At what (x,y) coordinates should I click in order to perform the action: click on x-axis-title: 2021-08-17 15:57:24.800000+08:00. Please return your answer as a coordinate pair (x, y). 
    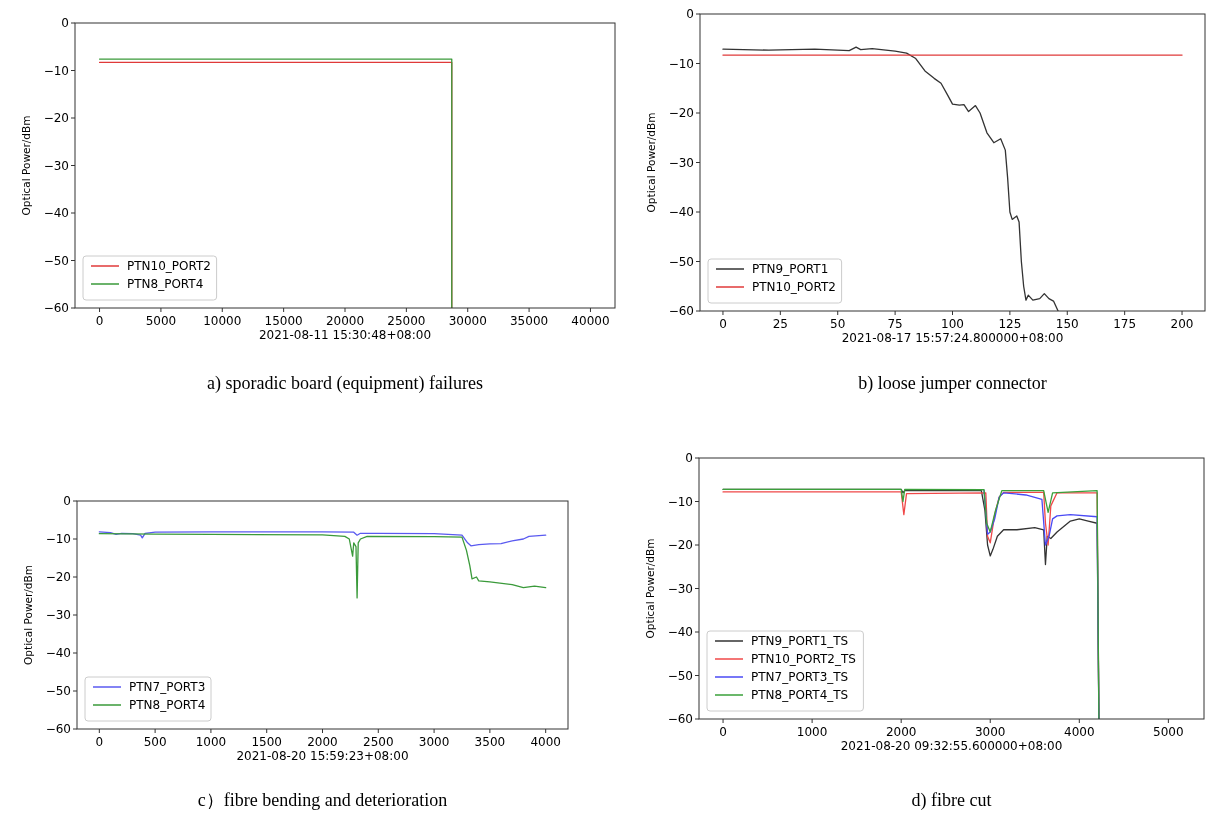
    Looking at the image, I should click on (952, 338).